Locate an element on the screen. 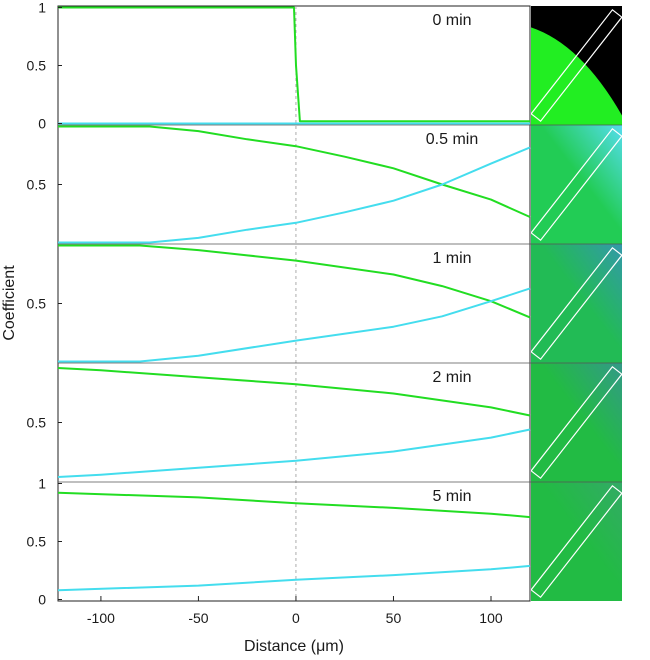  side-images is located at coordinates (576, 303).